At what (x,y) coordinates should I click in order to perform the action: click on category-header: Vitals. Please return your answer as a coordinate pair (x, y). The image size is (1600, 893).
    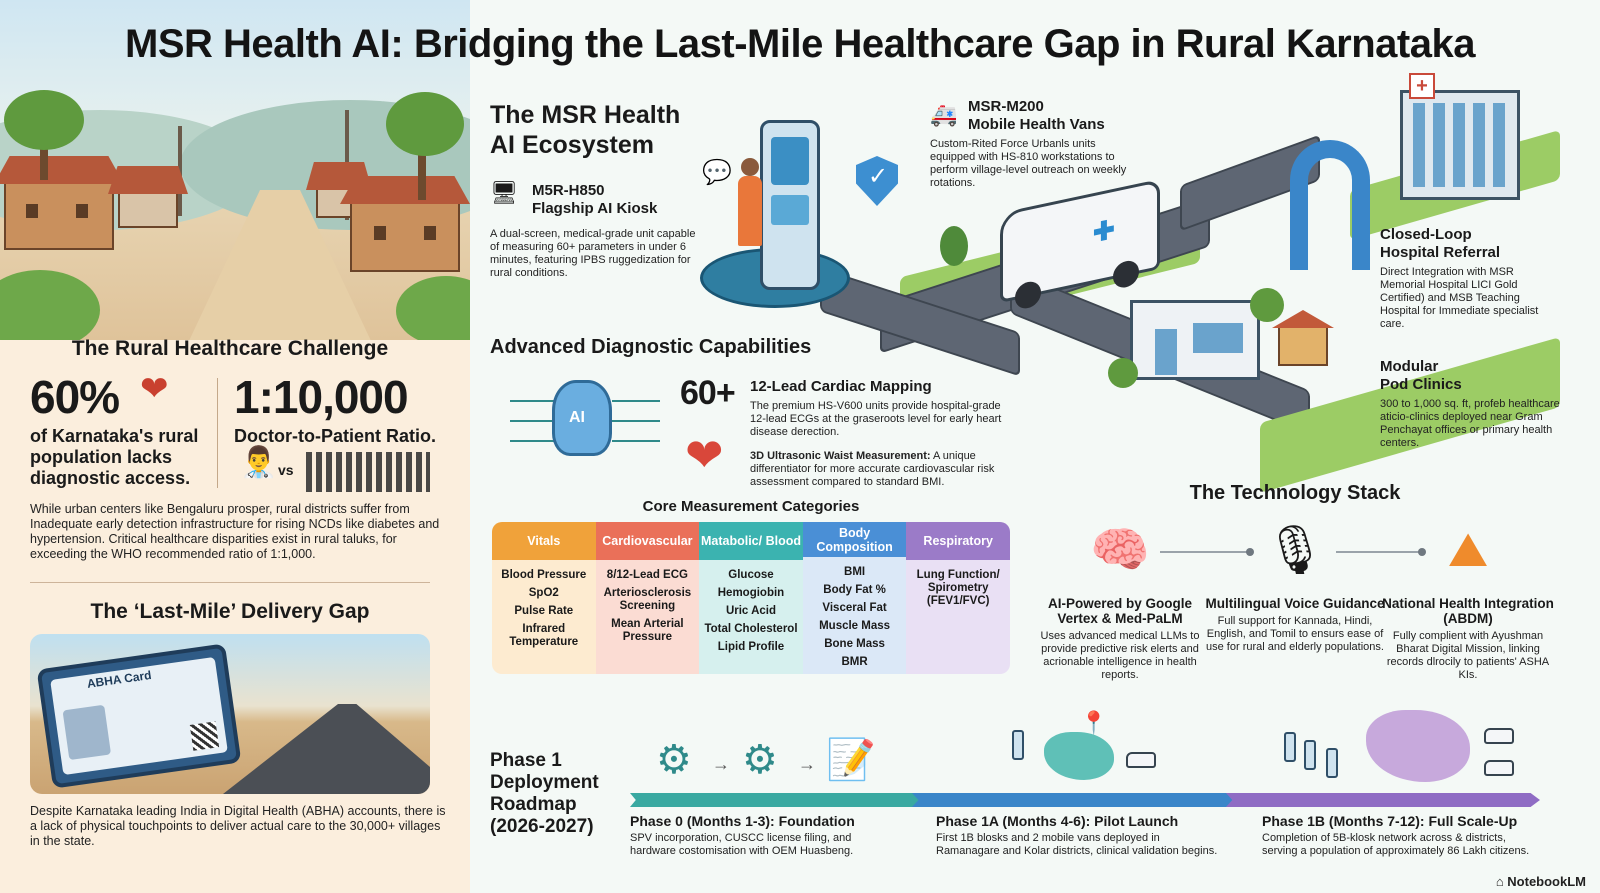
    Looking at the image, I should click on (544, 541).